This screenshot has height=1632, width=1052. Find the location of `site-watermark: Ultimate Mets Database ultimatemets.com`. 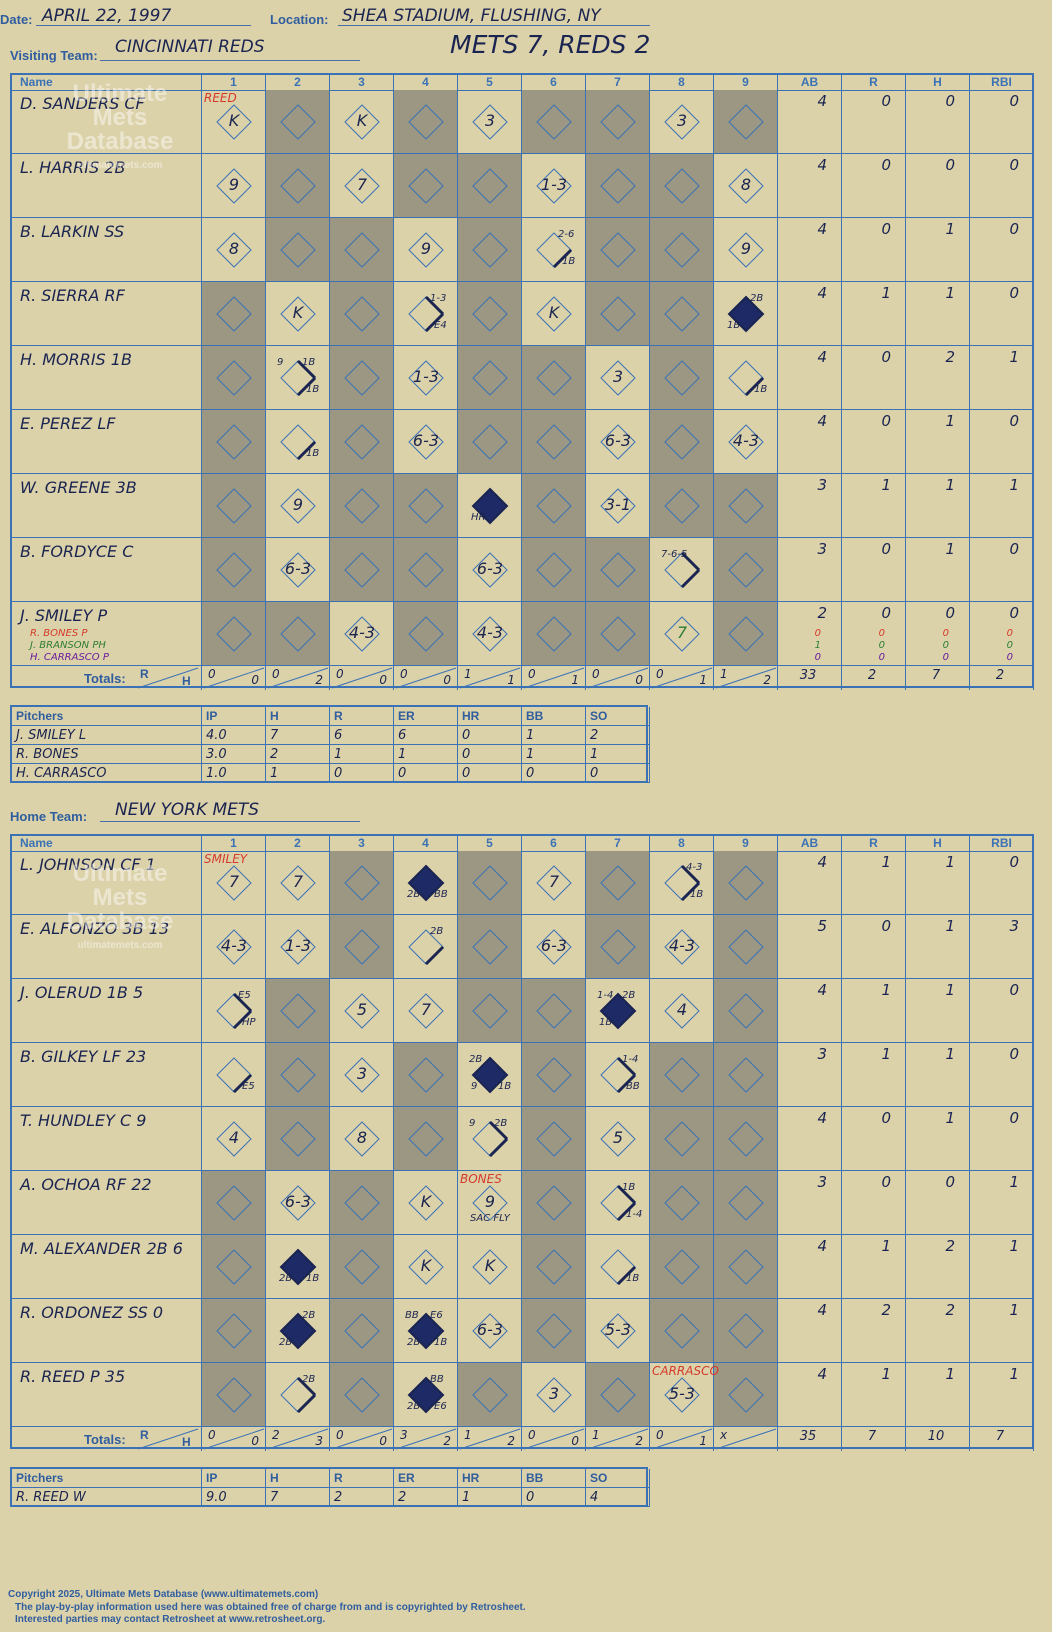

site-watermark: Ultimate Mets Database ultimatemets.com is located at coordinates (120, 142).